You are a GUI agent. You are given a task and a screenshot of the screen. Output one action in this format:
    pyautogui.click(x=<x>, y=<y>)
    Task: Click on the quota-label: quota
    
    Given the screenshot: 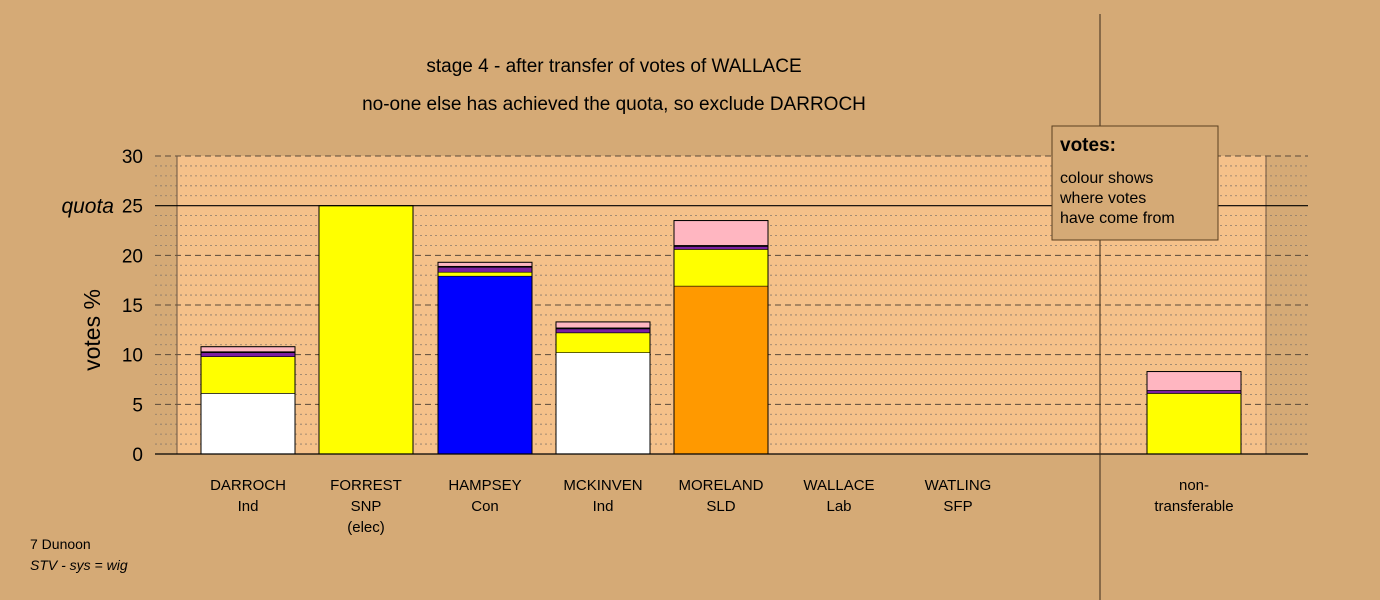 What is the action you would take?
    pyautogui.click(x=87, y=206)
    